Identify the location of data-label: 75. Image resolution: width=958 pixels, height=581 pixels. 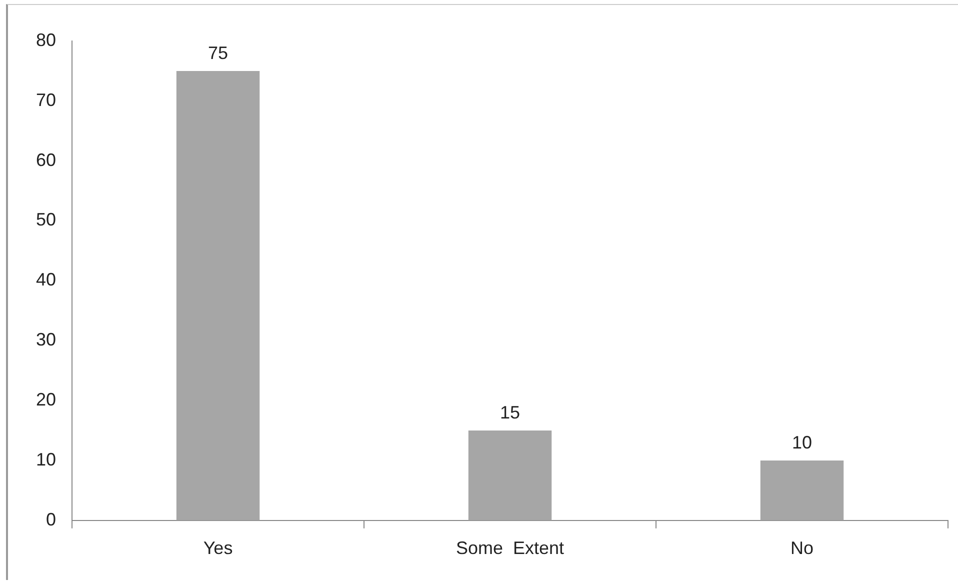
(218, 52).